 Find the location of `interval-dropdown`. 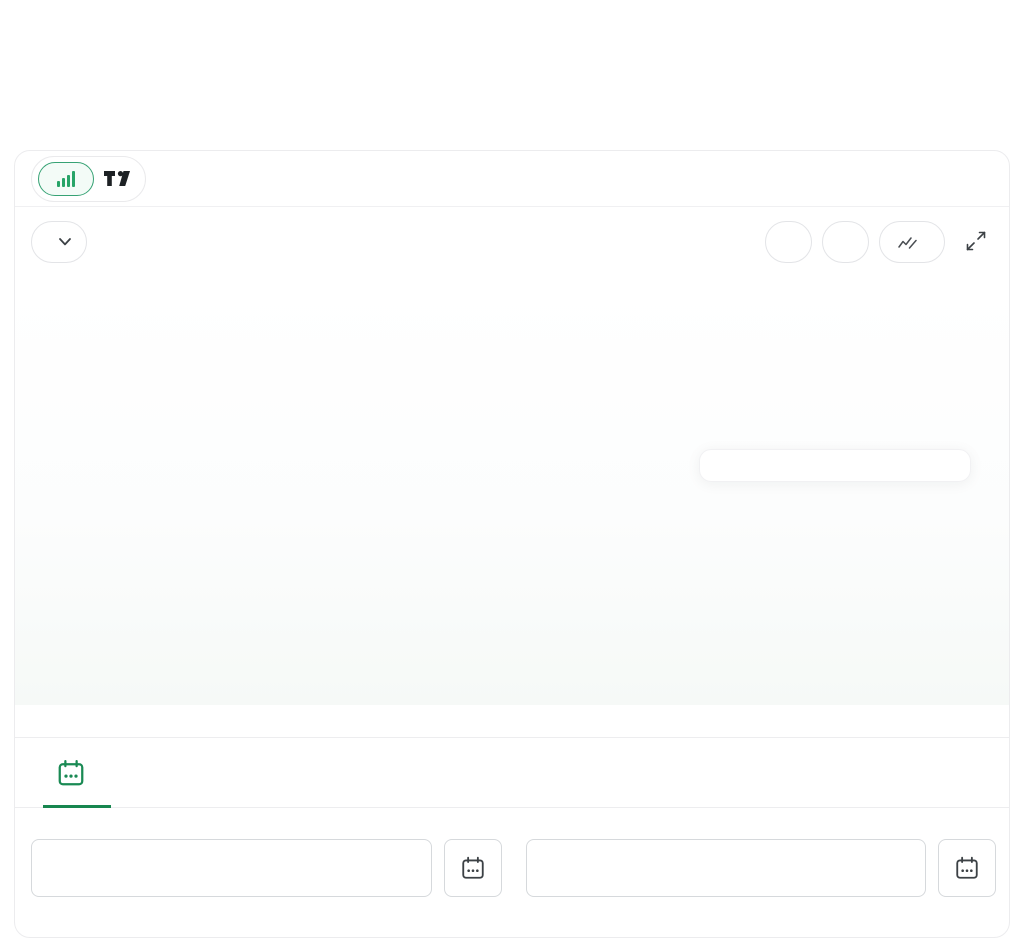

interval-dropdown is located at coordinates (59, 242).